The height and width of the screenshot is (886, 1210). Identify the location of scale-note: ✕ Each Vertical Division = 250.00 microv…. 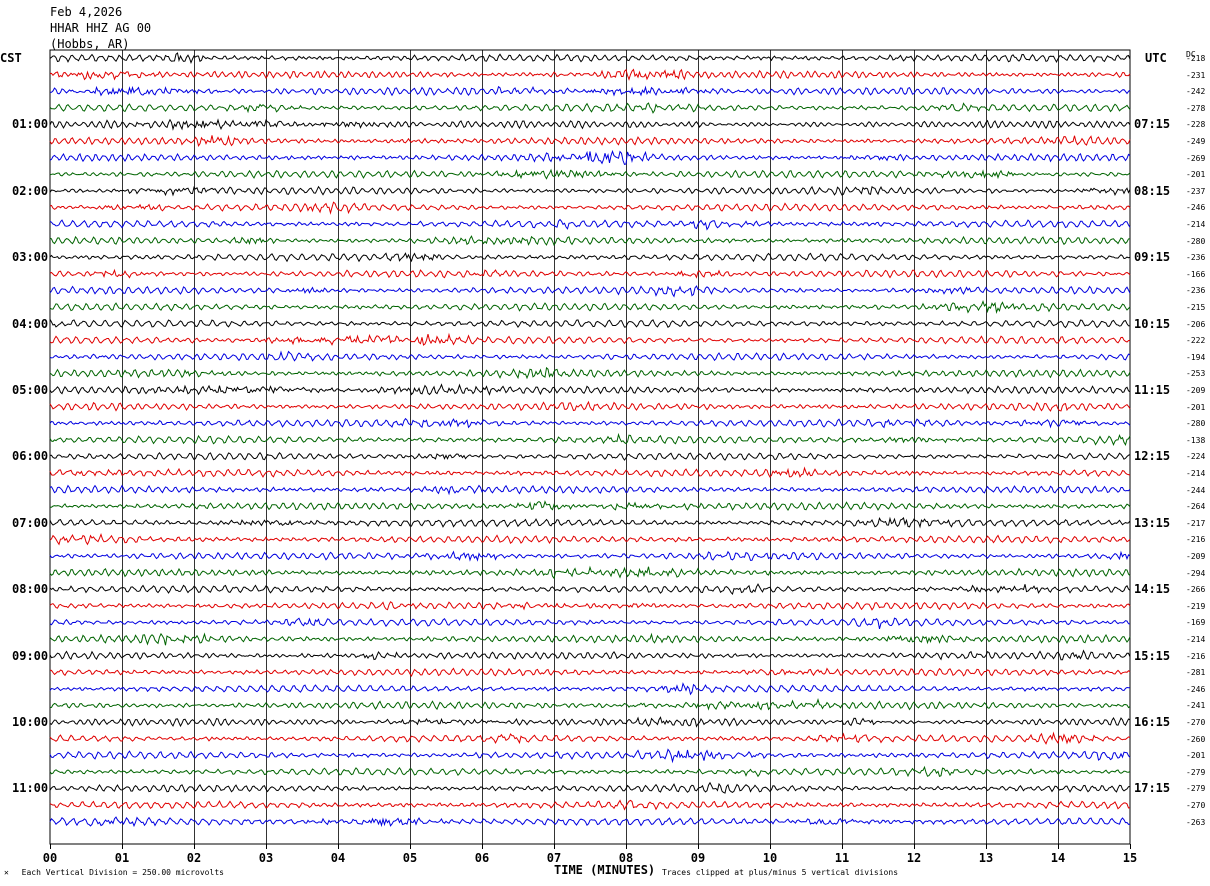
(114, 872).